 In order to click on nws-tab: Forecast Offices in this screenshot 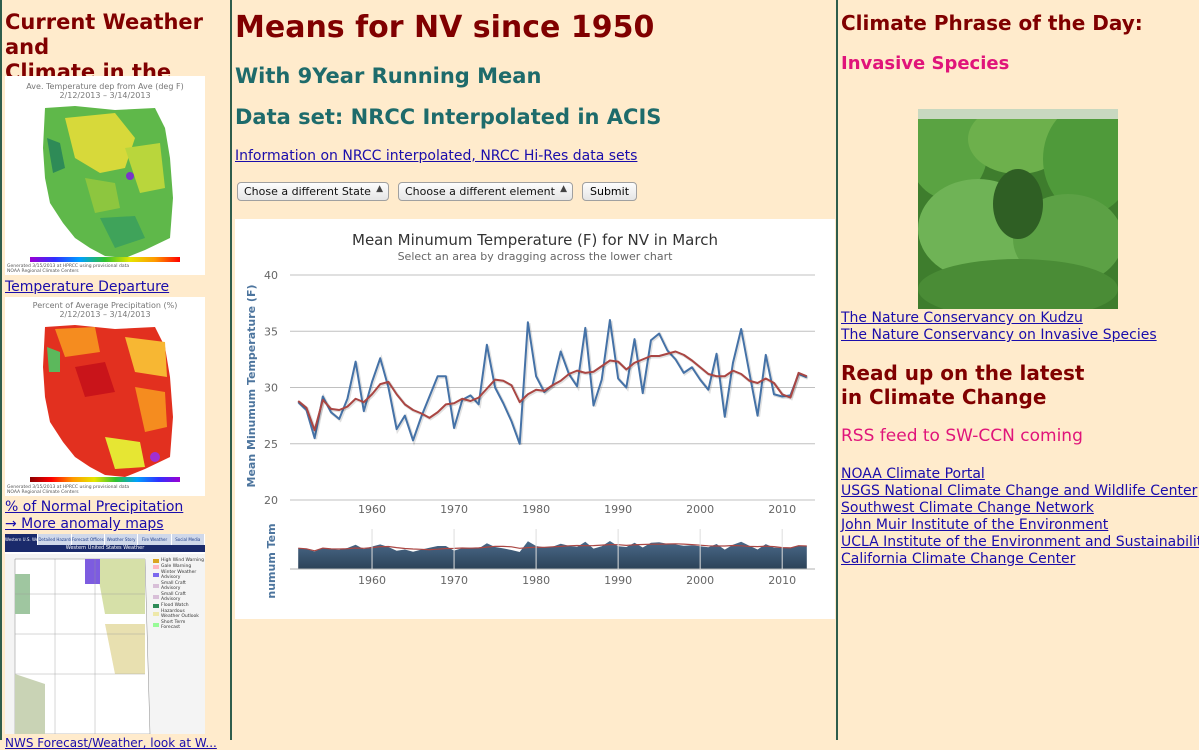, I will do `click(88, 539)`.